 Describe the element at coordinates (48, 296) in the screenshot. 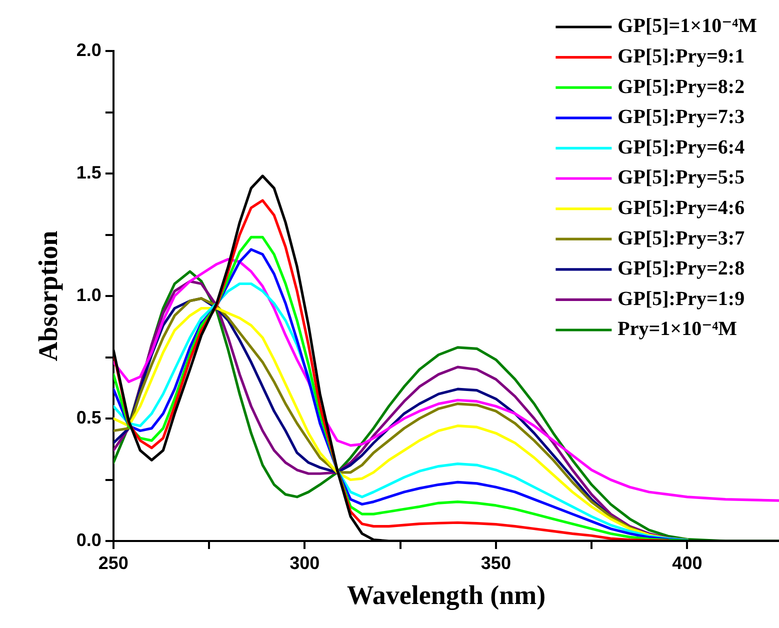

I see `y-axis-title: Absorption` at that location.